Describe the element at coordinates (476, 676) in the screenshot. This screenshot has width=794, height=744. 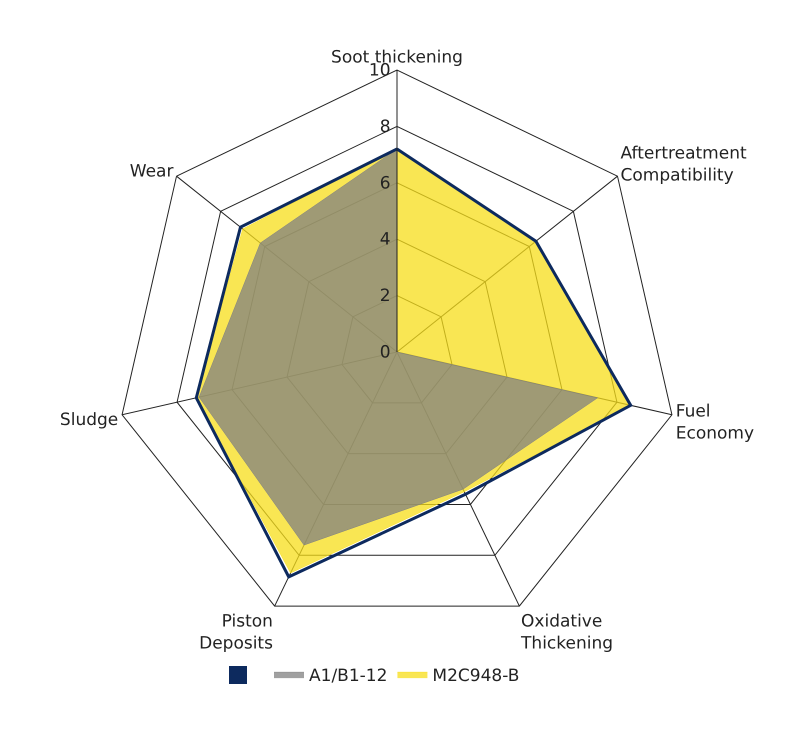
I see `legend-label: M2C948-B` at that location.